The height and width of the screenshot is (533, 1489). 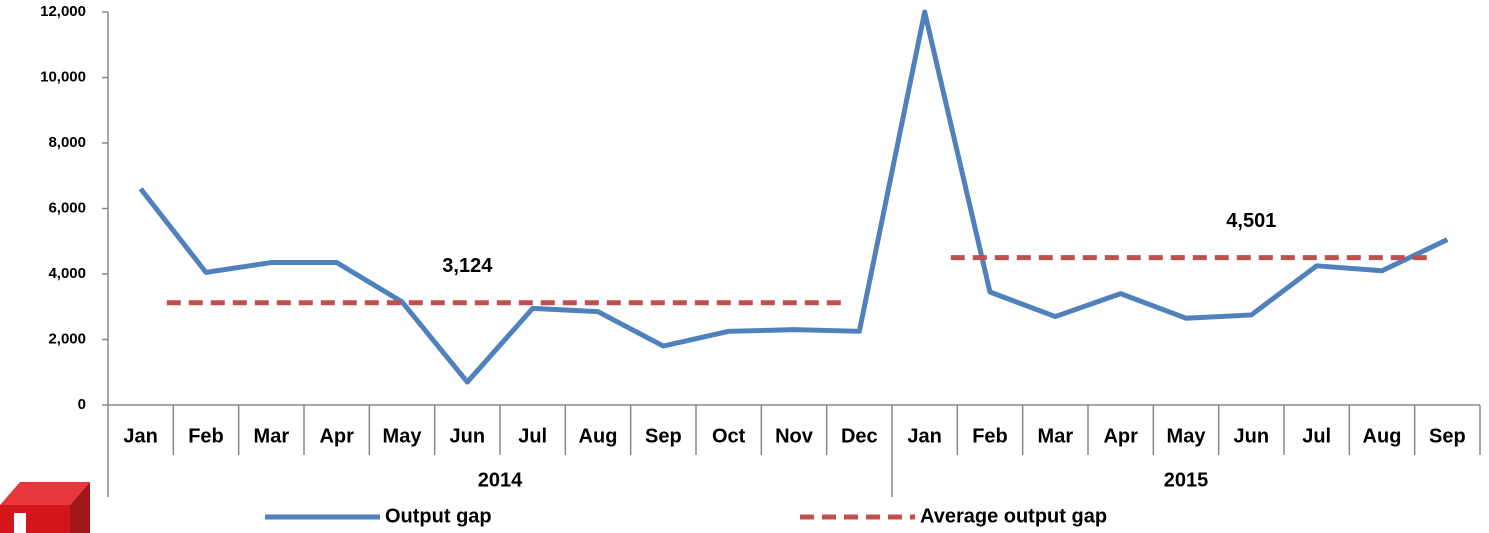 What do you see at coordinates (438, 516) in the screenshot?
I see `legend-label: Output gap` at bounding box center [438, 516].